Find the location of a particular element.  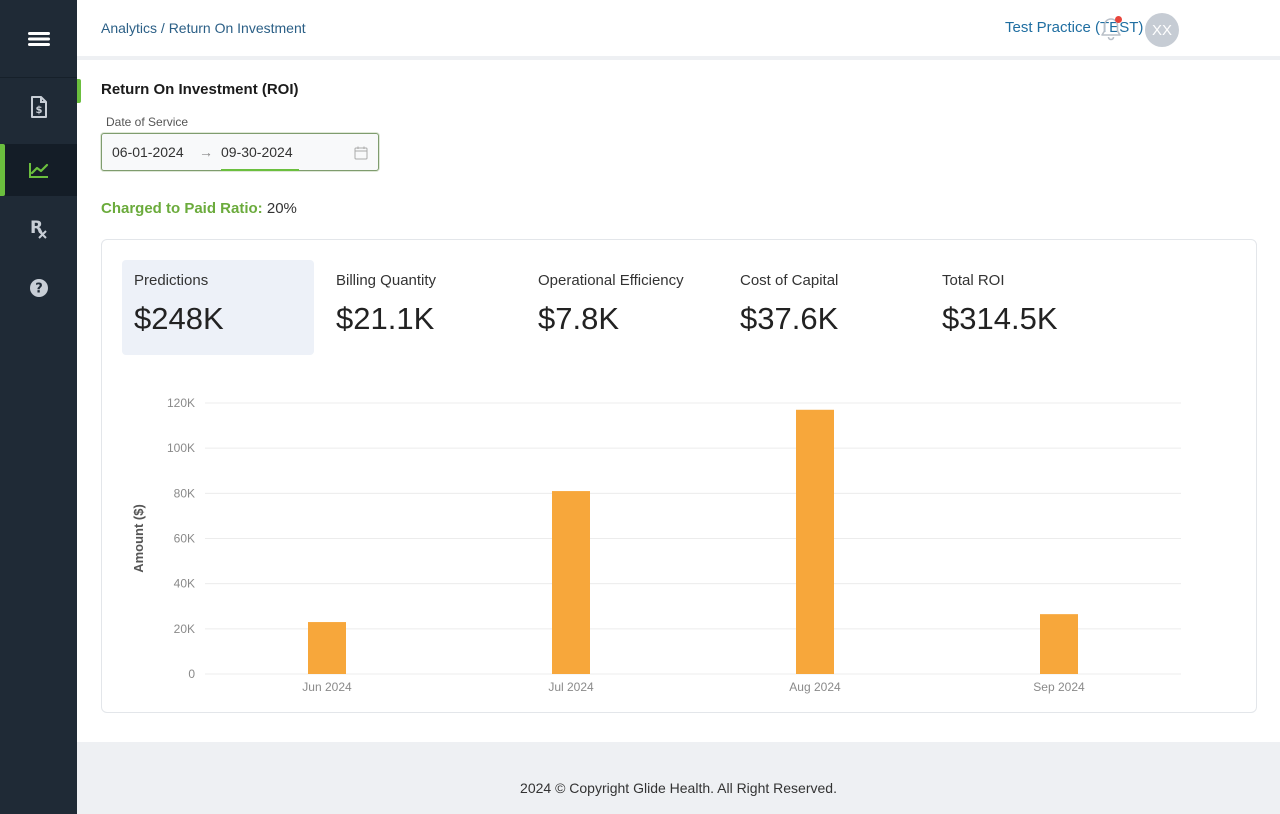

sidebar-item-help: ? is located at coordinates (38, 288).